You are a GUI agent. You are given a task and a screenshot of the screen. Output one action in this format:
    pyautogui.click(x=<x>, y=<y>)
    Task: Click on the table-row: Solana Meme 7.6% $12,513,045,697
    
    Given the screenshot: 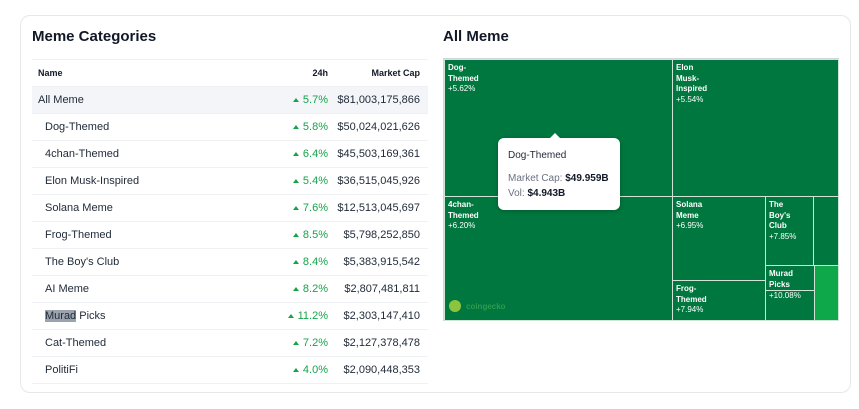 What is the action you would take?
    pyautogui.click(x=230, y=208)
    